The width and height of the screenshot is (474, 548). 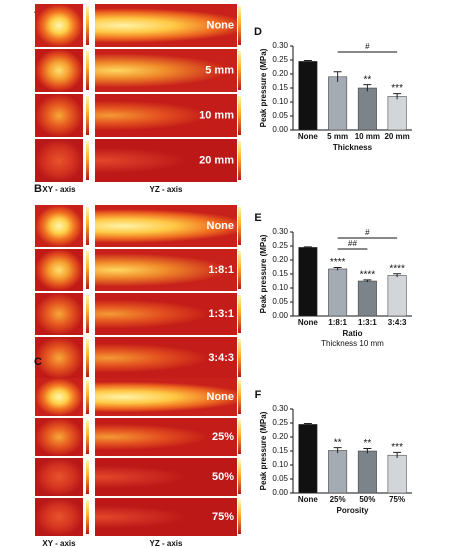 What do you see at coordinates (219, 70) in the screenshot?
I see `condition-label: 5 mm` at bounding box center [219, 70].